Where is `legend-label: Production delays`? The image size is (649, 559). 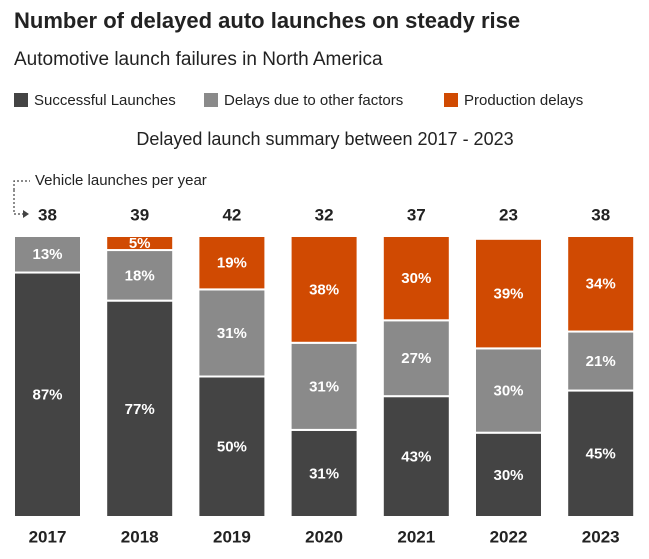
legend-label: Production delays is located at coordinates (523, 100).